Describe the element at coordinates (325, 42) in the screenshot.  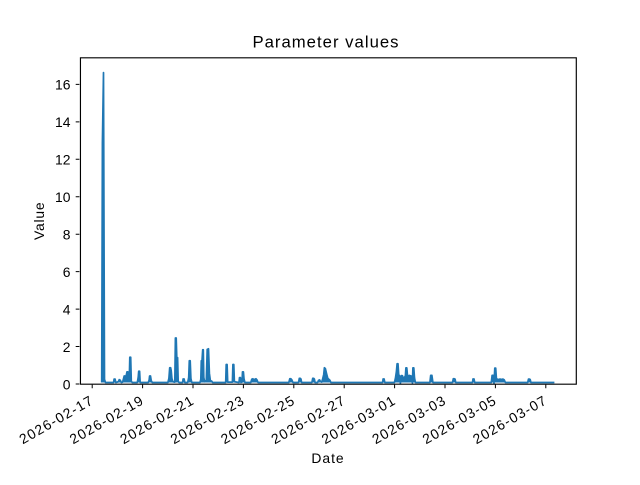
I see `svg-text: Parameter values` at that location.